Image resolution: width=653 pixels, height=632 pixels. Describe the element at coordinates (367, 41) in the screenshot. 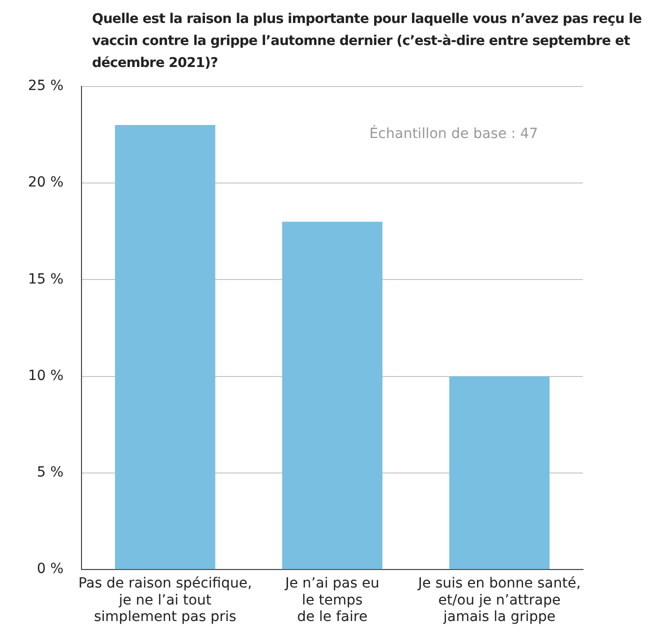

I see `chart-title: Quelle est la raison la plus importante pour laquelle vous n’avez pas reçu le vaccin contre la grippe l’automne dernier (c’est-à-dire entre septembre et décembre 2021)?` at that location.